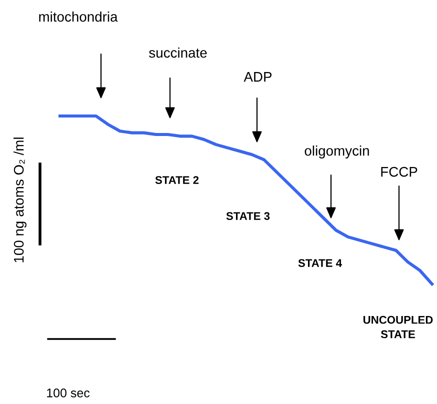 This screenshot has width=437, height=404. Describe the element at coordinates (177, 180) in the screenshot. I see `annotation: STATE 2` at that location.